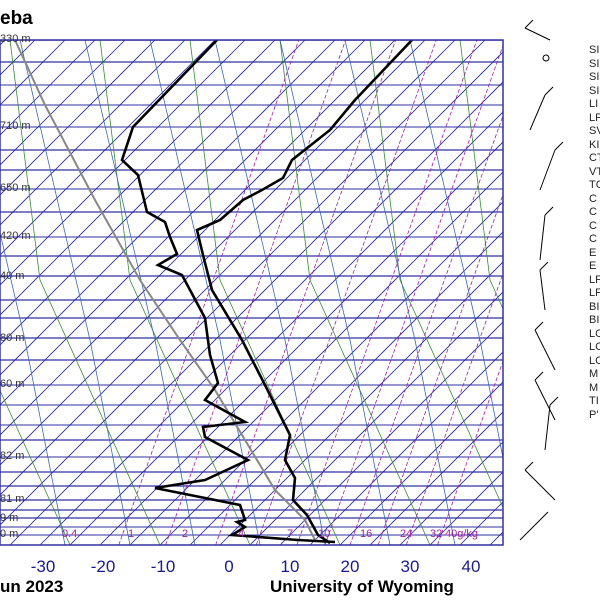  Describe the element at coordinates (185, 534) in the screenshot. I see `mixing-ratio-label: 2` at that location.